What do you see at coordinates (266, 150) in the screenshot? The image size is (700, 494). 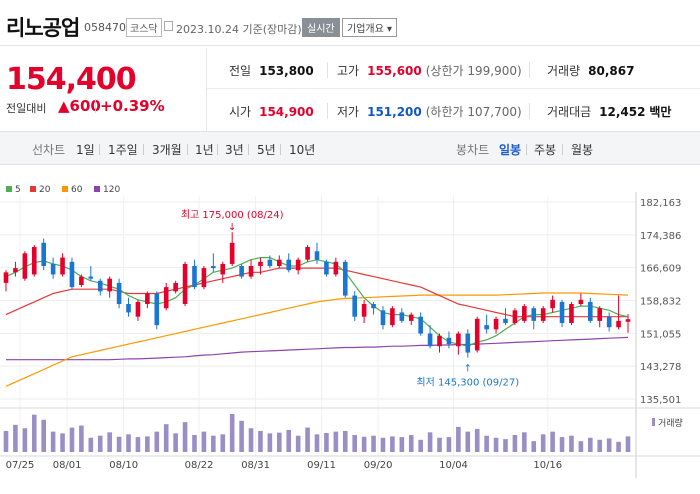 I see `tab-period-5y: 5년` at bounding box center [266, 150].